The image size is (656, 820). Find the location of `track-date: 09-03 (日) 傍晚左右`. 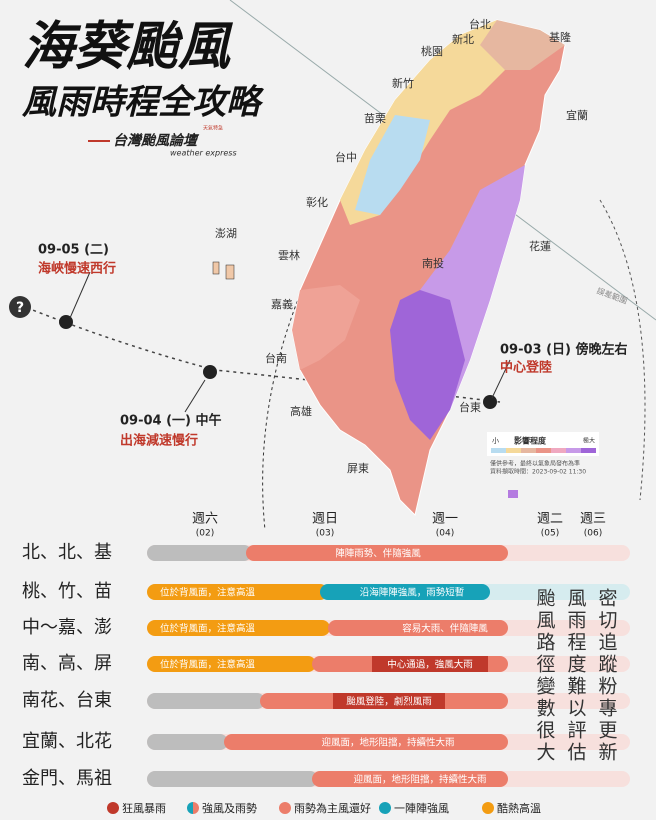

track-date: 09-03 (日) 傍晚左右 is located at coordinates (564, 350).